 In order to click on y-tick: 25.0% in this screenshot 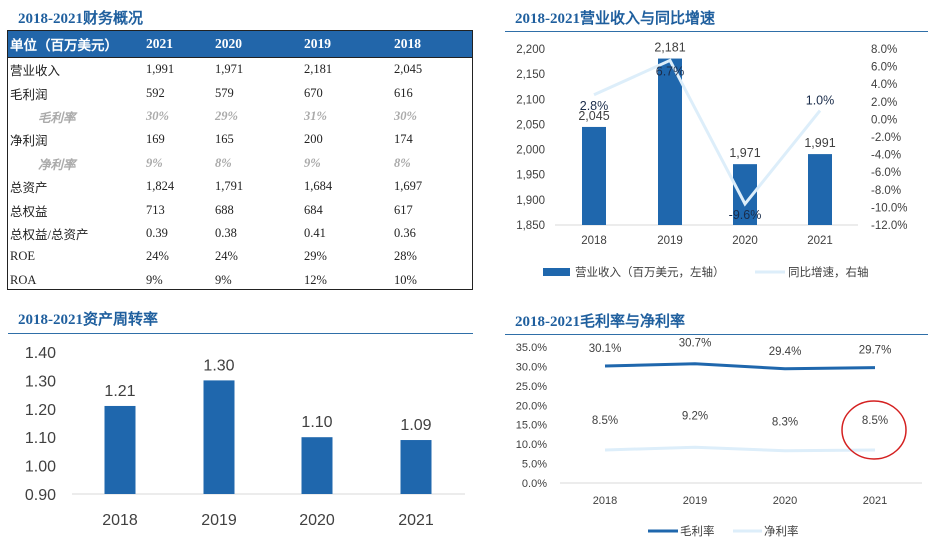, I will do `click(531, 387)`.